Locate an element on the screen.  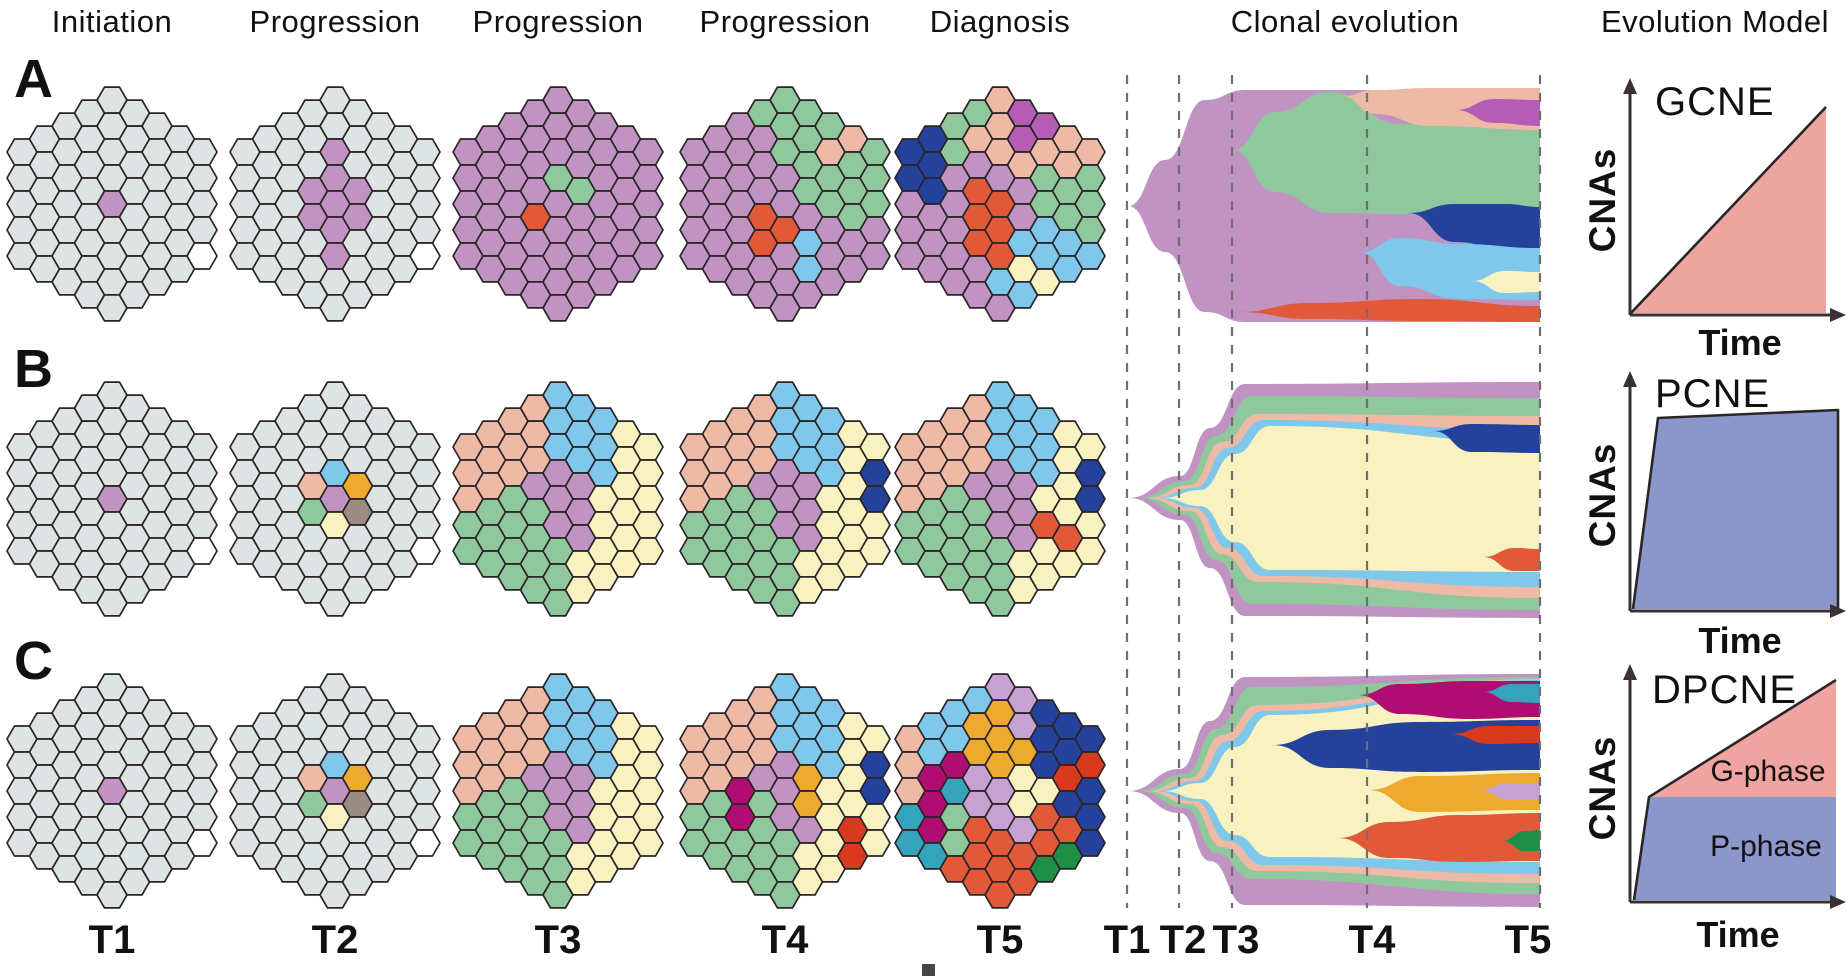
x-axis-arrow-icon is located at coordinates (1838, 315).